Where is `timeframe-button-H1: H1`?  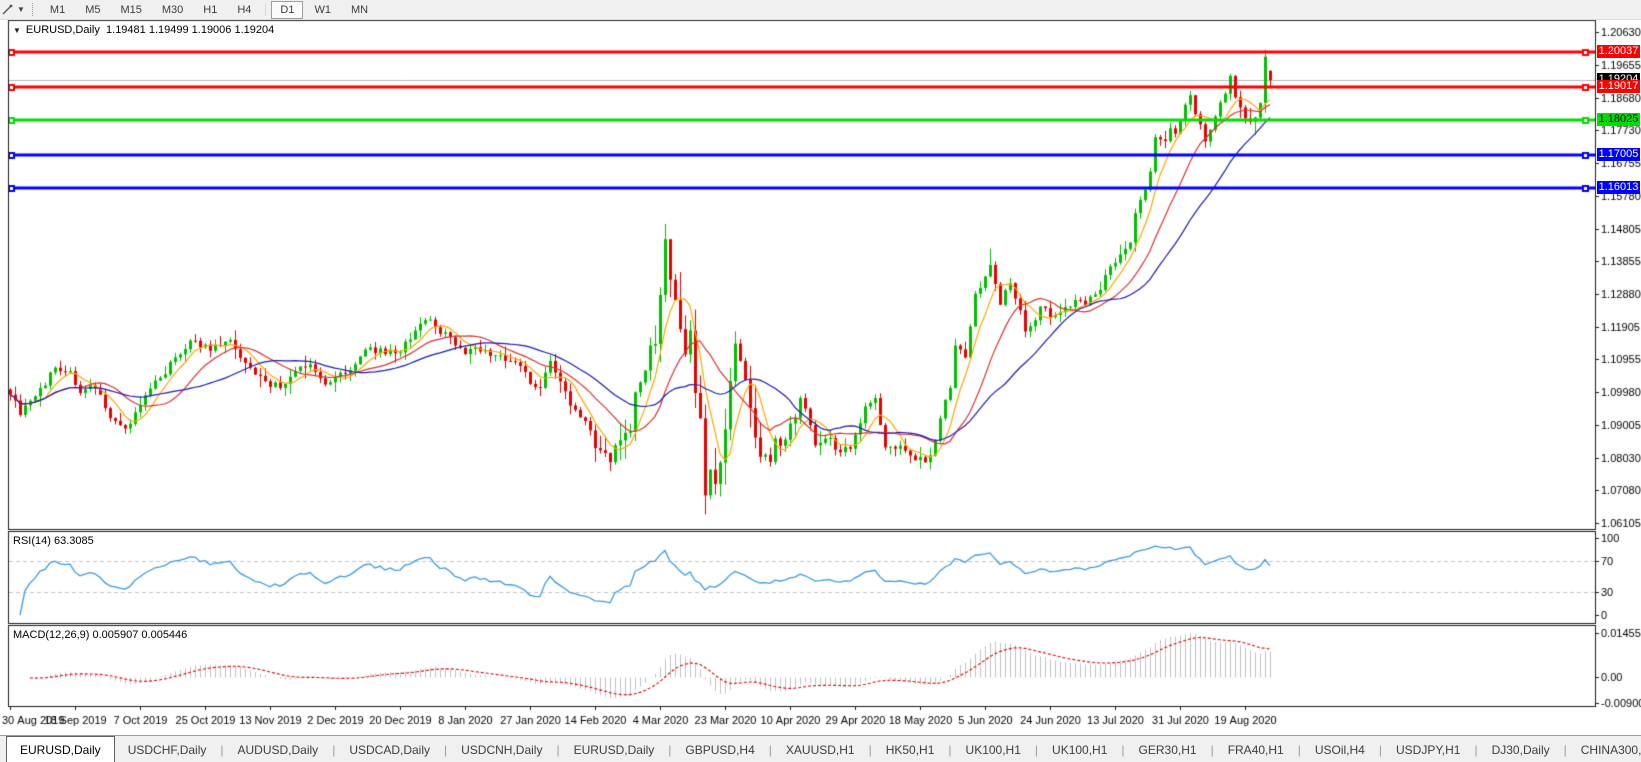
timeframe-button-H1: H1 is located at coordinates (210, 9).